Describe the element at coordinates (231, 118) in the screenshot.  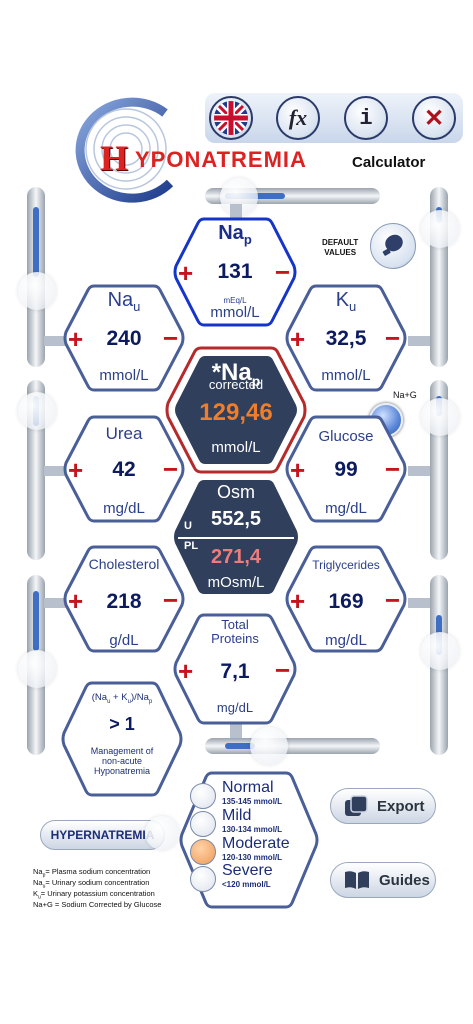
I see `language-button` at that location.